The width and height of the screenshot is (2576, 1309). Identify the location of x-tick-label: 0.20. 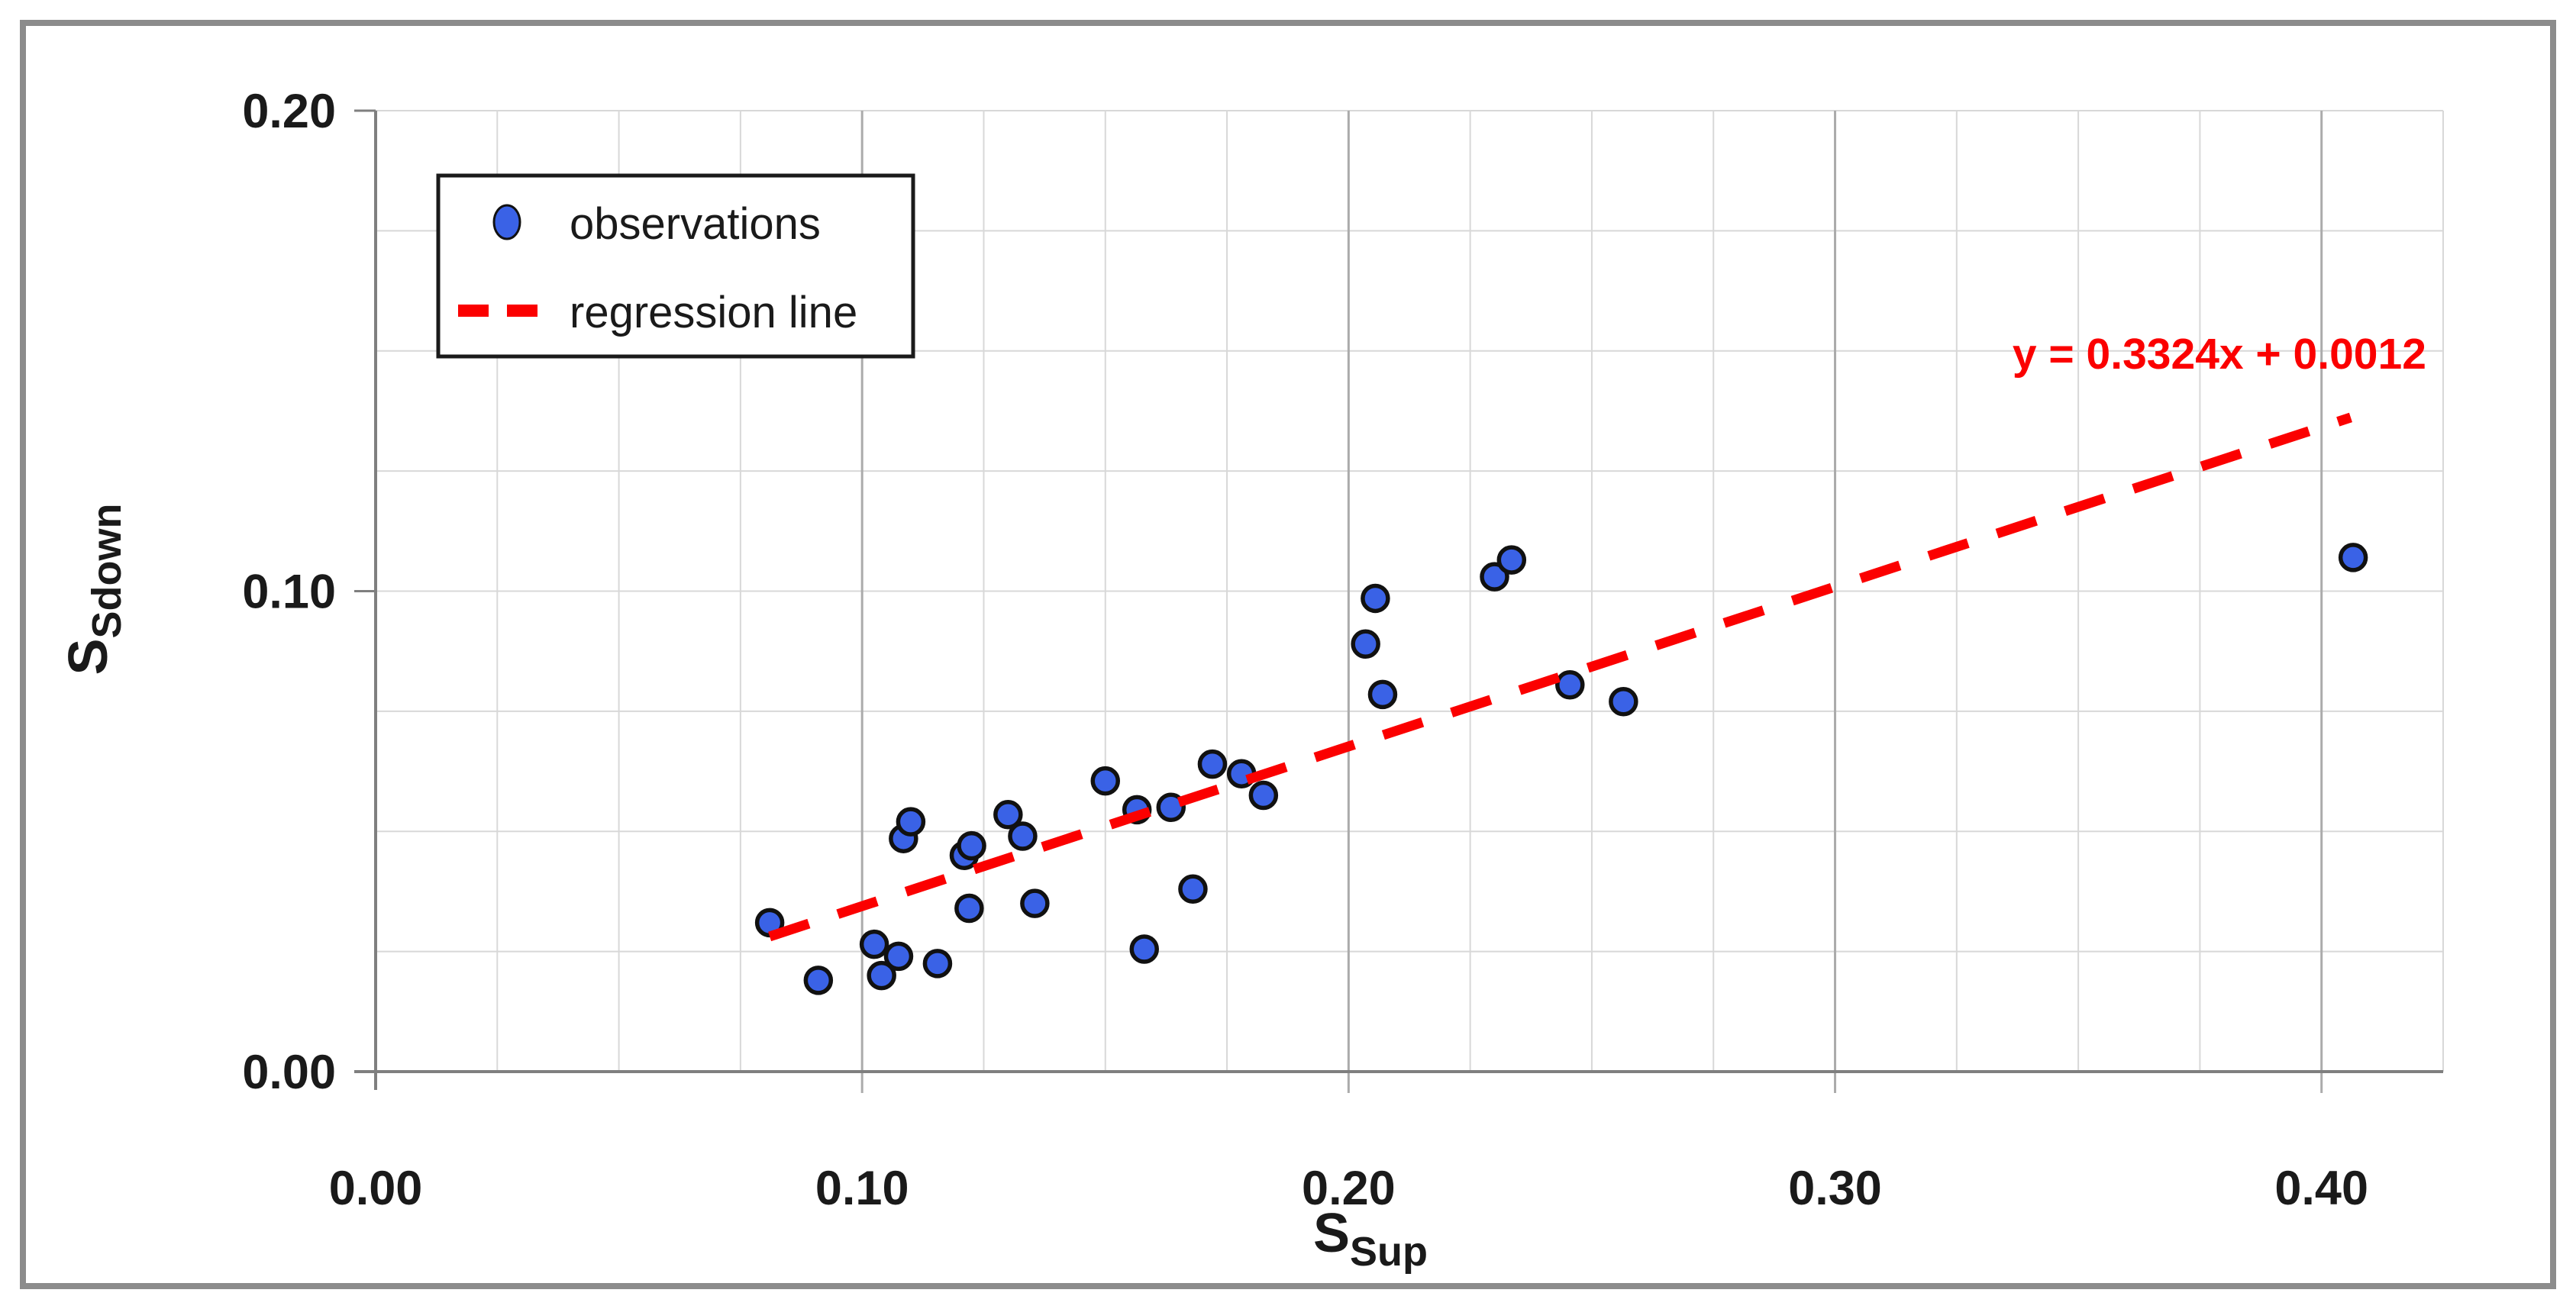
(1349, 1188).